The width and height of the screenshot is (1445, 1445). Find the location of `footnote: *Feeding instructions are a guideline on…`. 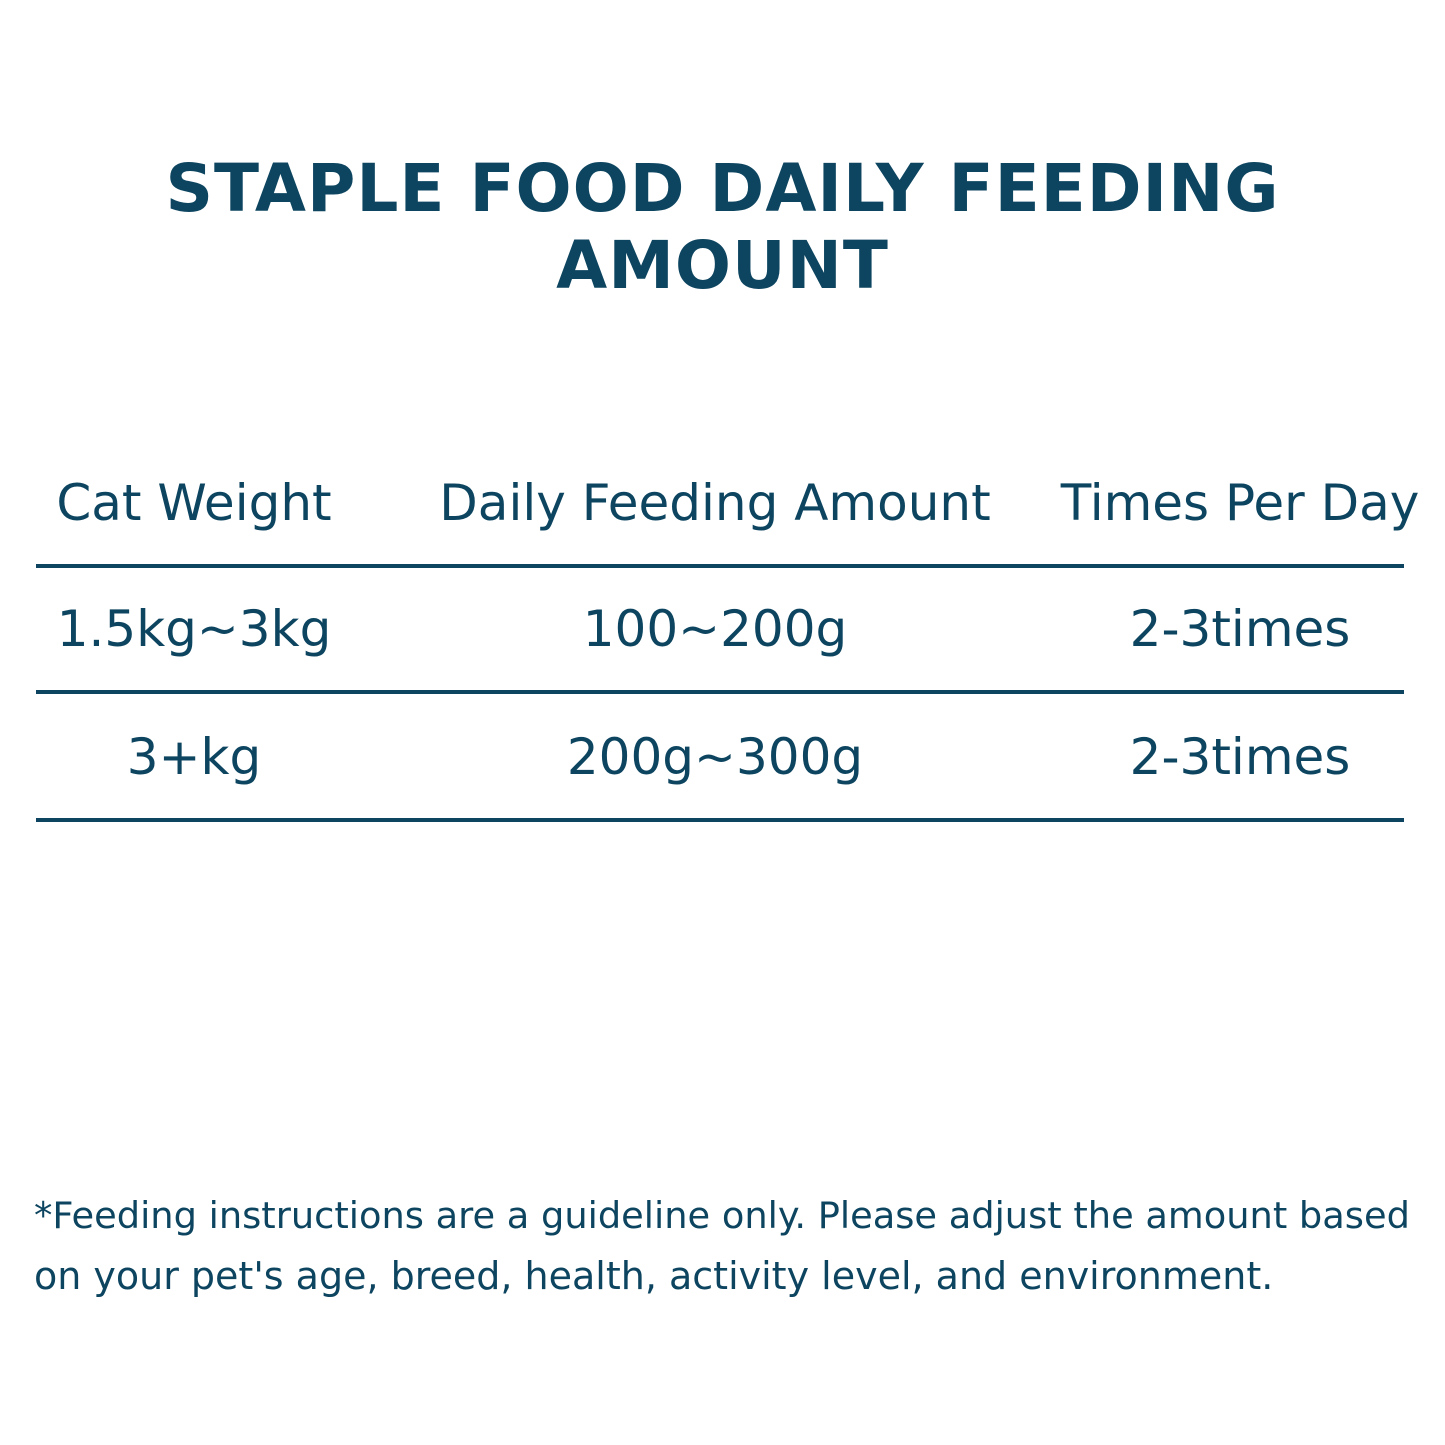

footnote: *Feeding instructions are a guideline on… is located at coordinates (722, 1215).